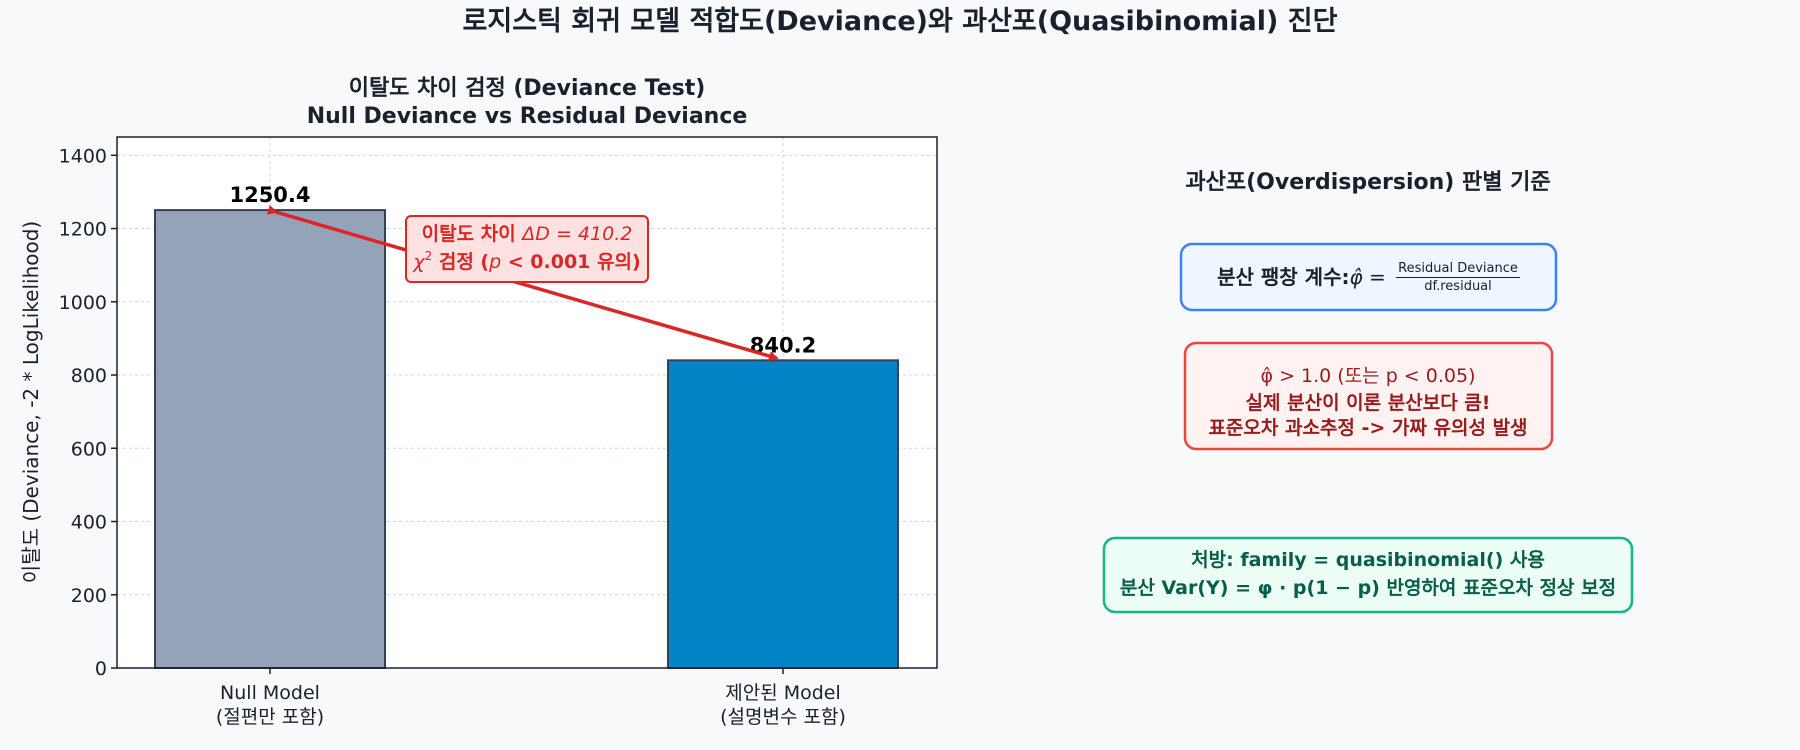 Image resolution: width=1800 pixels, height=750 pixels. Describe the element at coordinates (1368, 376) in the screenshot. I see `warning-line1: φ̂ > 1.0 (또는 p < 0.05)` at that location.